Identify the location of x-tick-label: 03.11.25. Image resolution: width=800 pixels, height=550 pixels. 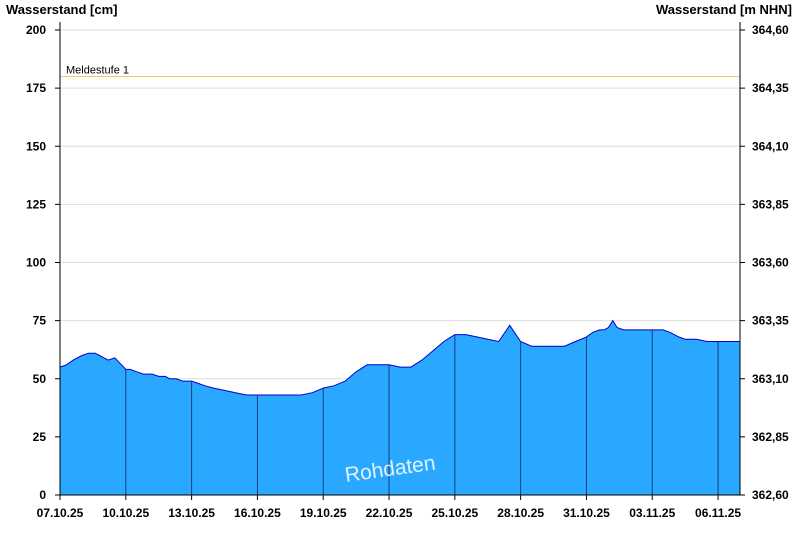
(652, 513).